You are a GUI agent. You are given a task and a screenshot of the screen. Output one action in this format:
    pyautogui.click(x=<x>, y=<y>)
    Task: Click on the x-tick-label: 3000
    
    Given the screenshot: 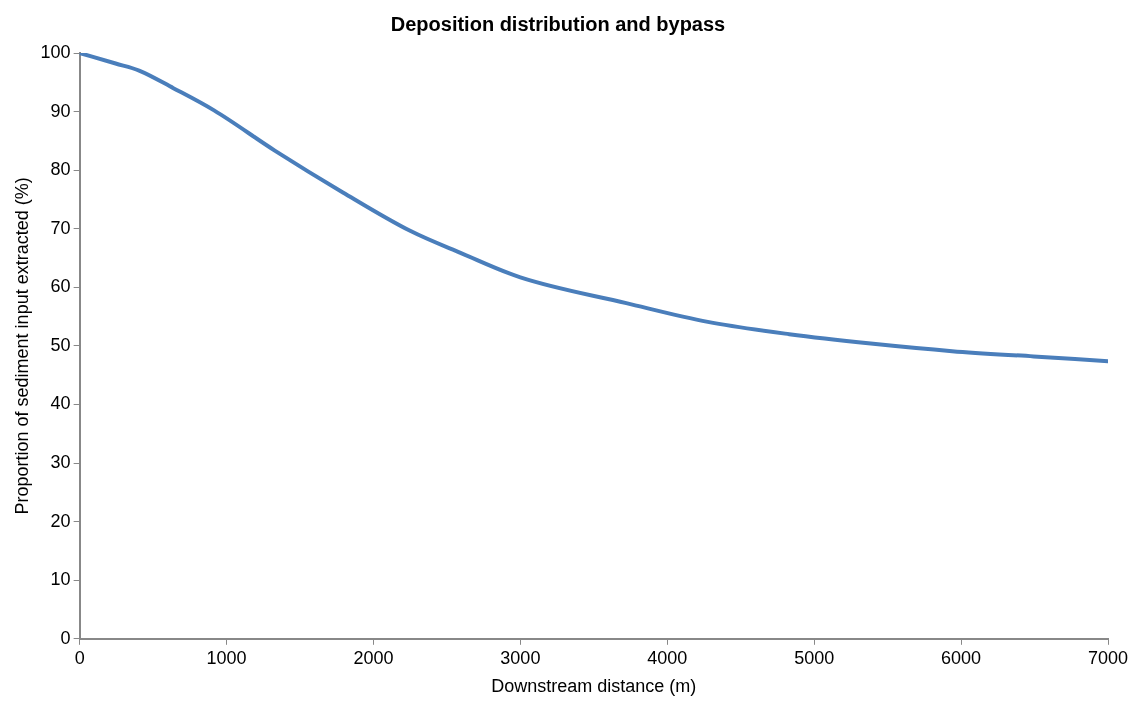 What is the action you would take?
    pyautogui.click(x=520, y=657)
    